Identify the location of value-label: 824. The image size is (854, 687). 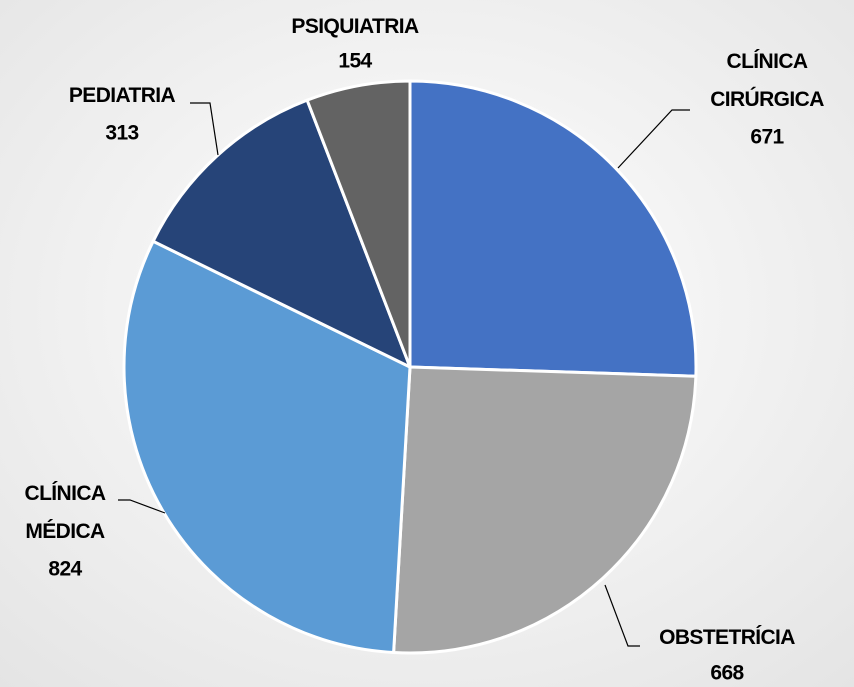
(65, 569).